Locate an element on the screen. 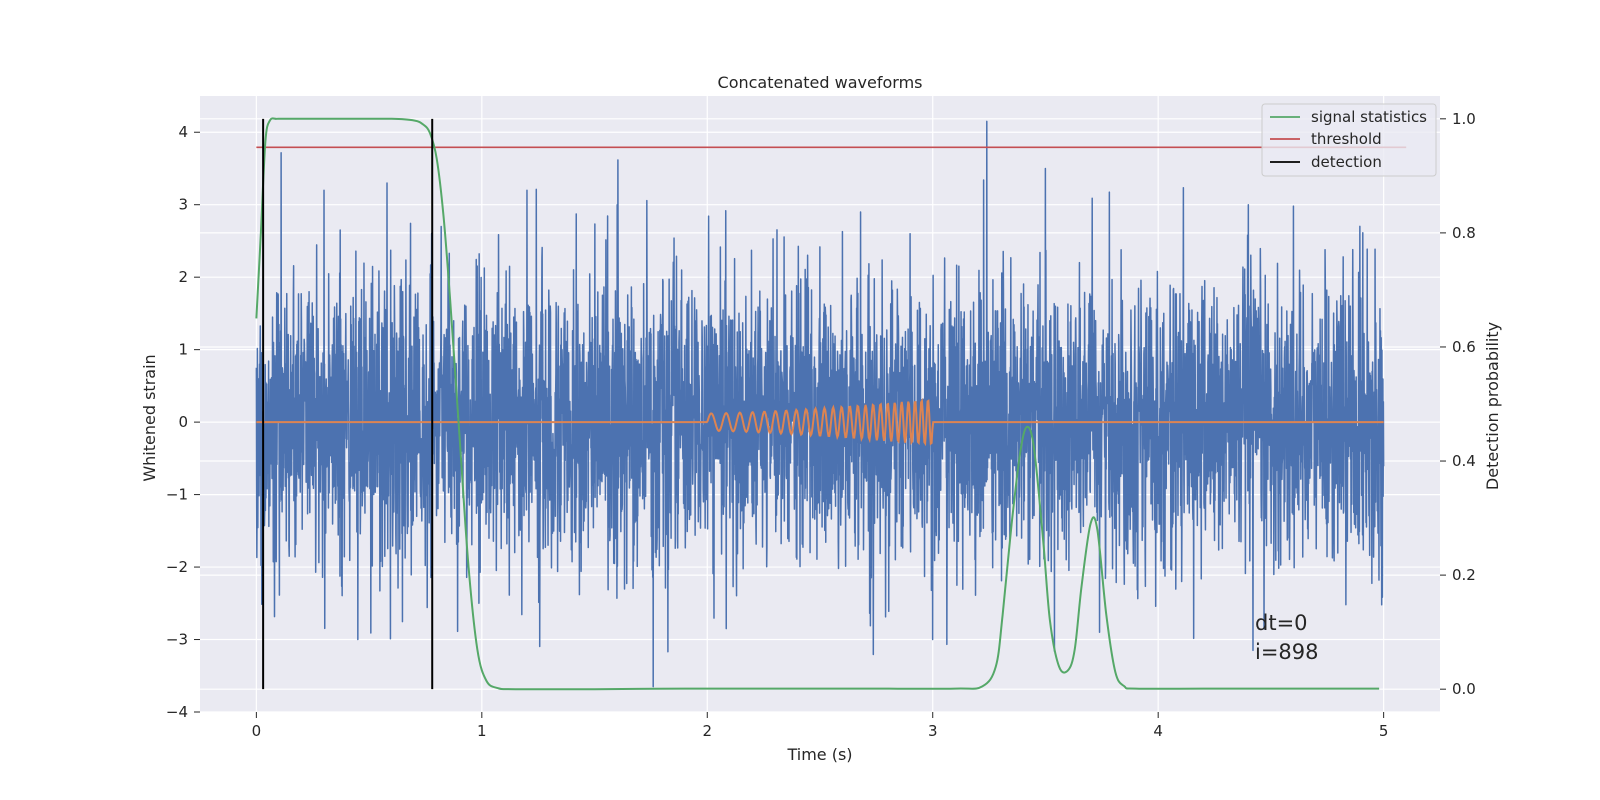 Image resolution: width=1600 pixels, height=800 pixels. y-tick-label: 0 is located at coordinates (183, 422).